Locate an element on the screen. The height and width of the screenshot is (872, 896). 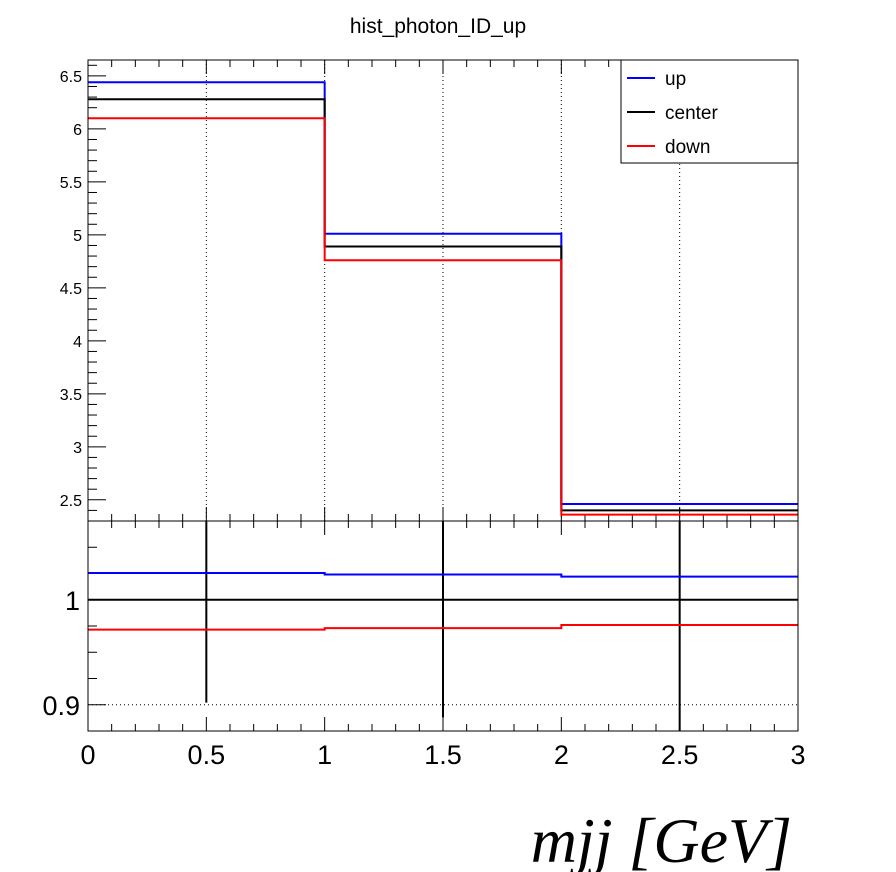
main-y-tick-label: 4 is located at coordinates (77, 342).